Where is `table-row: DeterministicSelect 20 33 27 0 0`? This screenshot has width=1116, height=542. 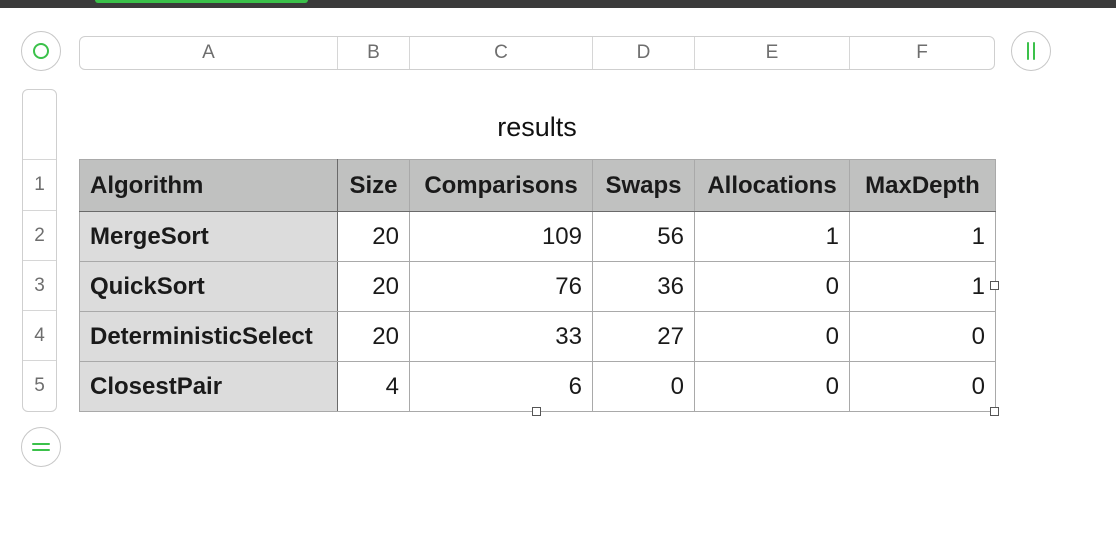
table-row: DeterministicSelect 20 33 27 0 0 is located at coordinates (537, 336).